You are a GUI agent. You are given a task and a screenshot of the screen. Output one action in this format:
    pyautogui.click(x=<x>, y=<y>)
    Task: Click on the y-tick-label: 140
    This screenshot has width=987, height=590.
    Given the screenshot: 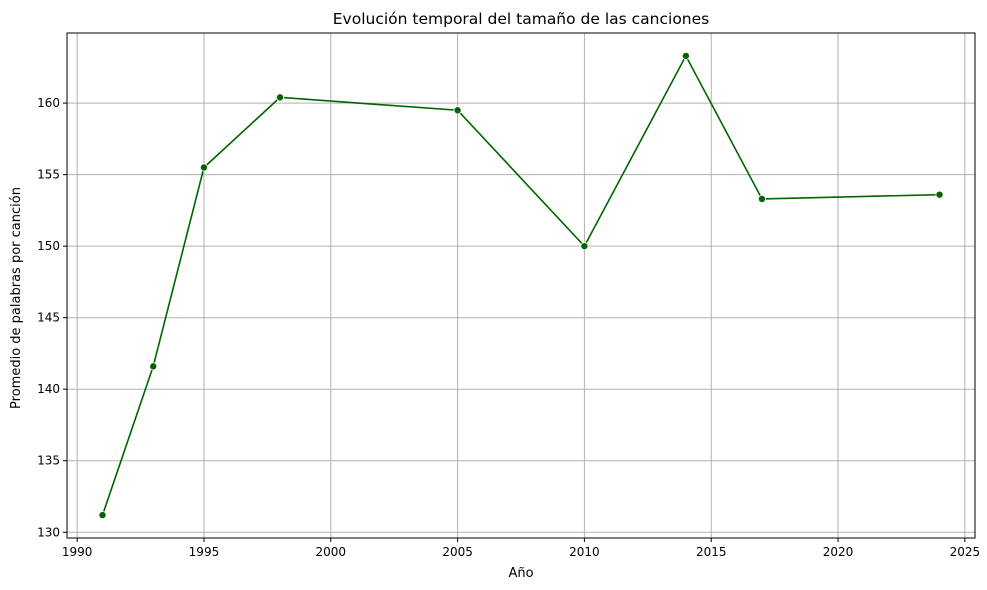 What is the action you would take?
    pyautogui.click(x=48, y=389)
    